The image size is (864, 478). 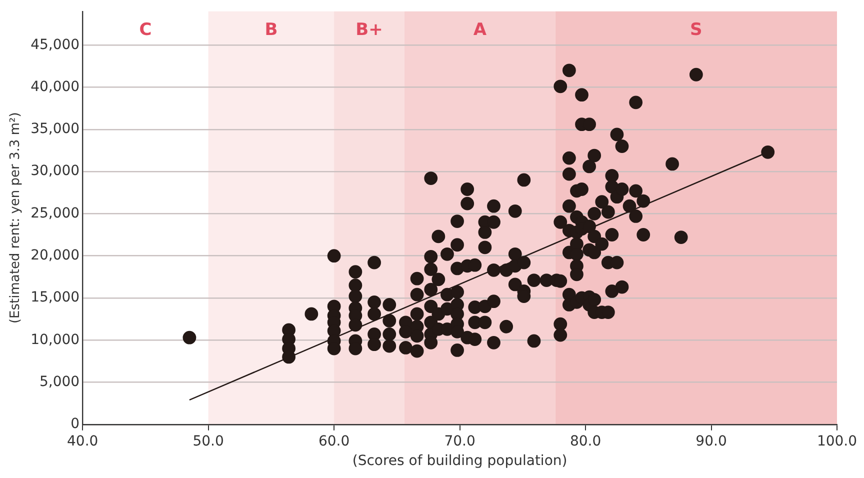 What do you see at coordinates (55, 44) in the screenshot?
I see `y-tick-label: 45,000` at bounding box center [55, 44].